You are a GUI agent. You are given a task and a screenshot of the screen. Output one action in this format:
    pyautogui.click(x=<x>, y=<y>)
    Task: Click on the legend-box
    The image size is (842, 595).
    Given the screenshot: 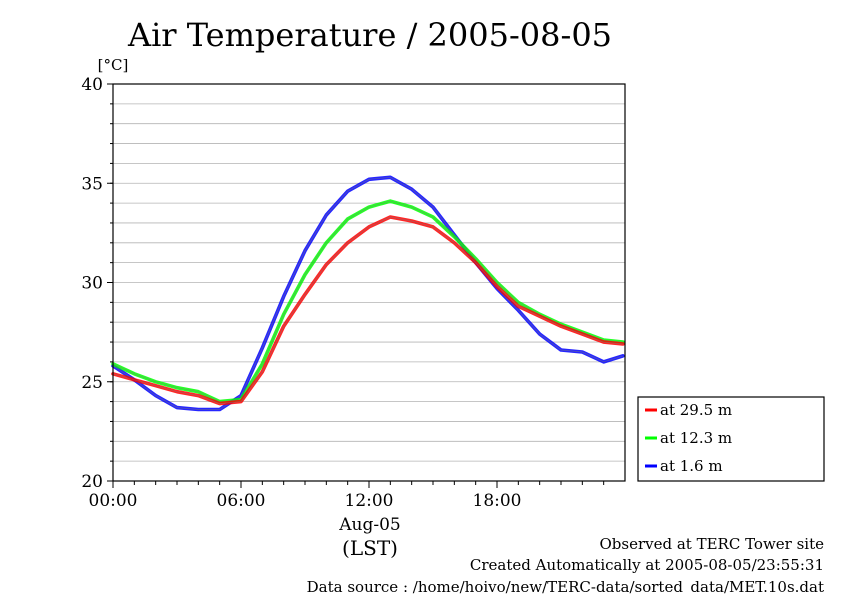 What is the action you would take?
    pyautogui.click(x=731, y=439)
    